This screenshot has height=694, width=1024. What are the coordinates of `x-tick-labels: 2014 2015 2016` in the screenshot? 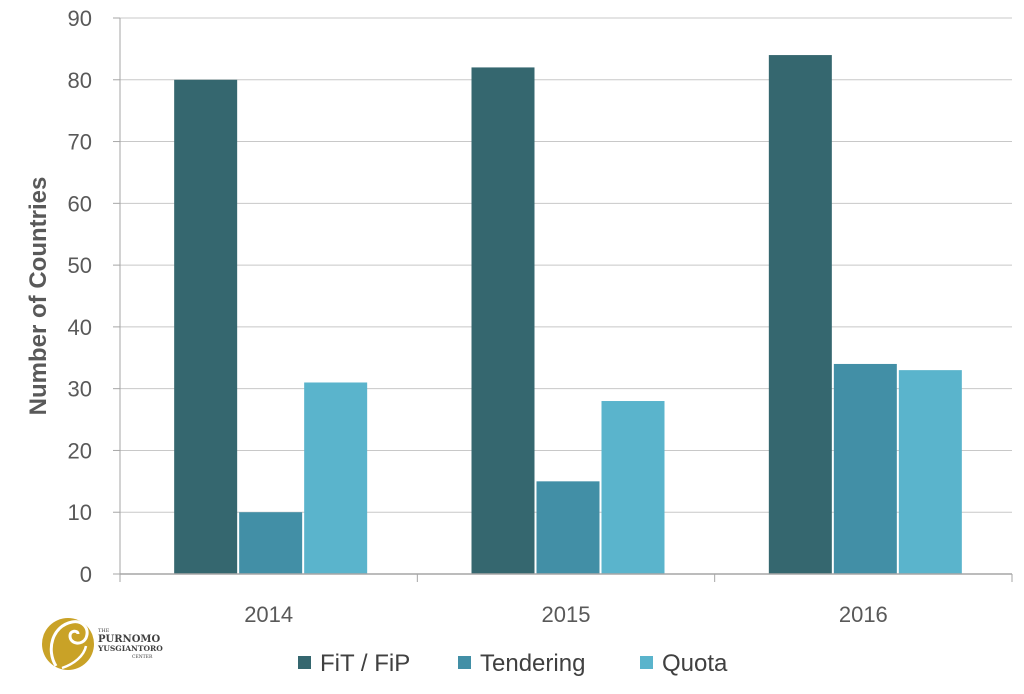 It's located at (566, 614).